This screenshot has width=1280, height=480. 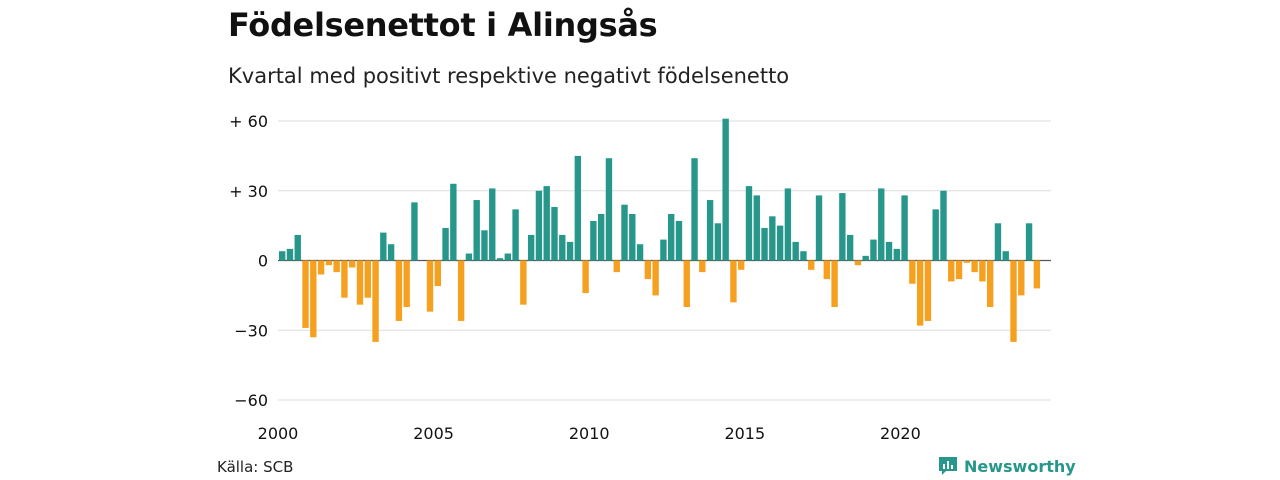 What do you see at coordinates (443, 25) in the screenshot?
I see `chart-title: Födelsenettot i Alingsås` at bounding box center [443, 25].